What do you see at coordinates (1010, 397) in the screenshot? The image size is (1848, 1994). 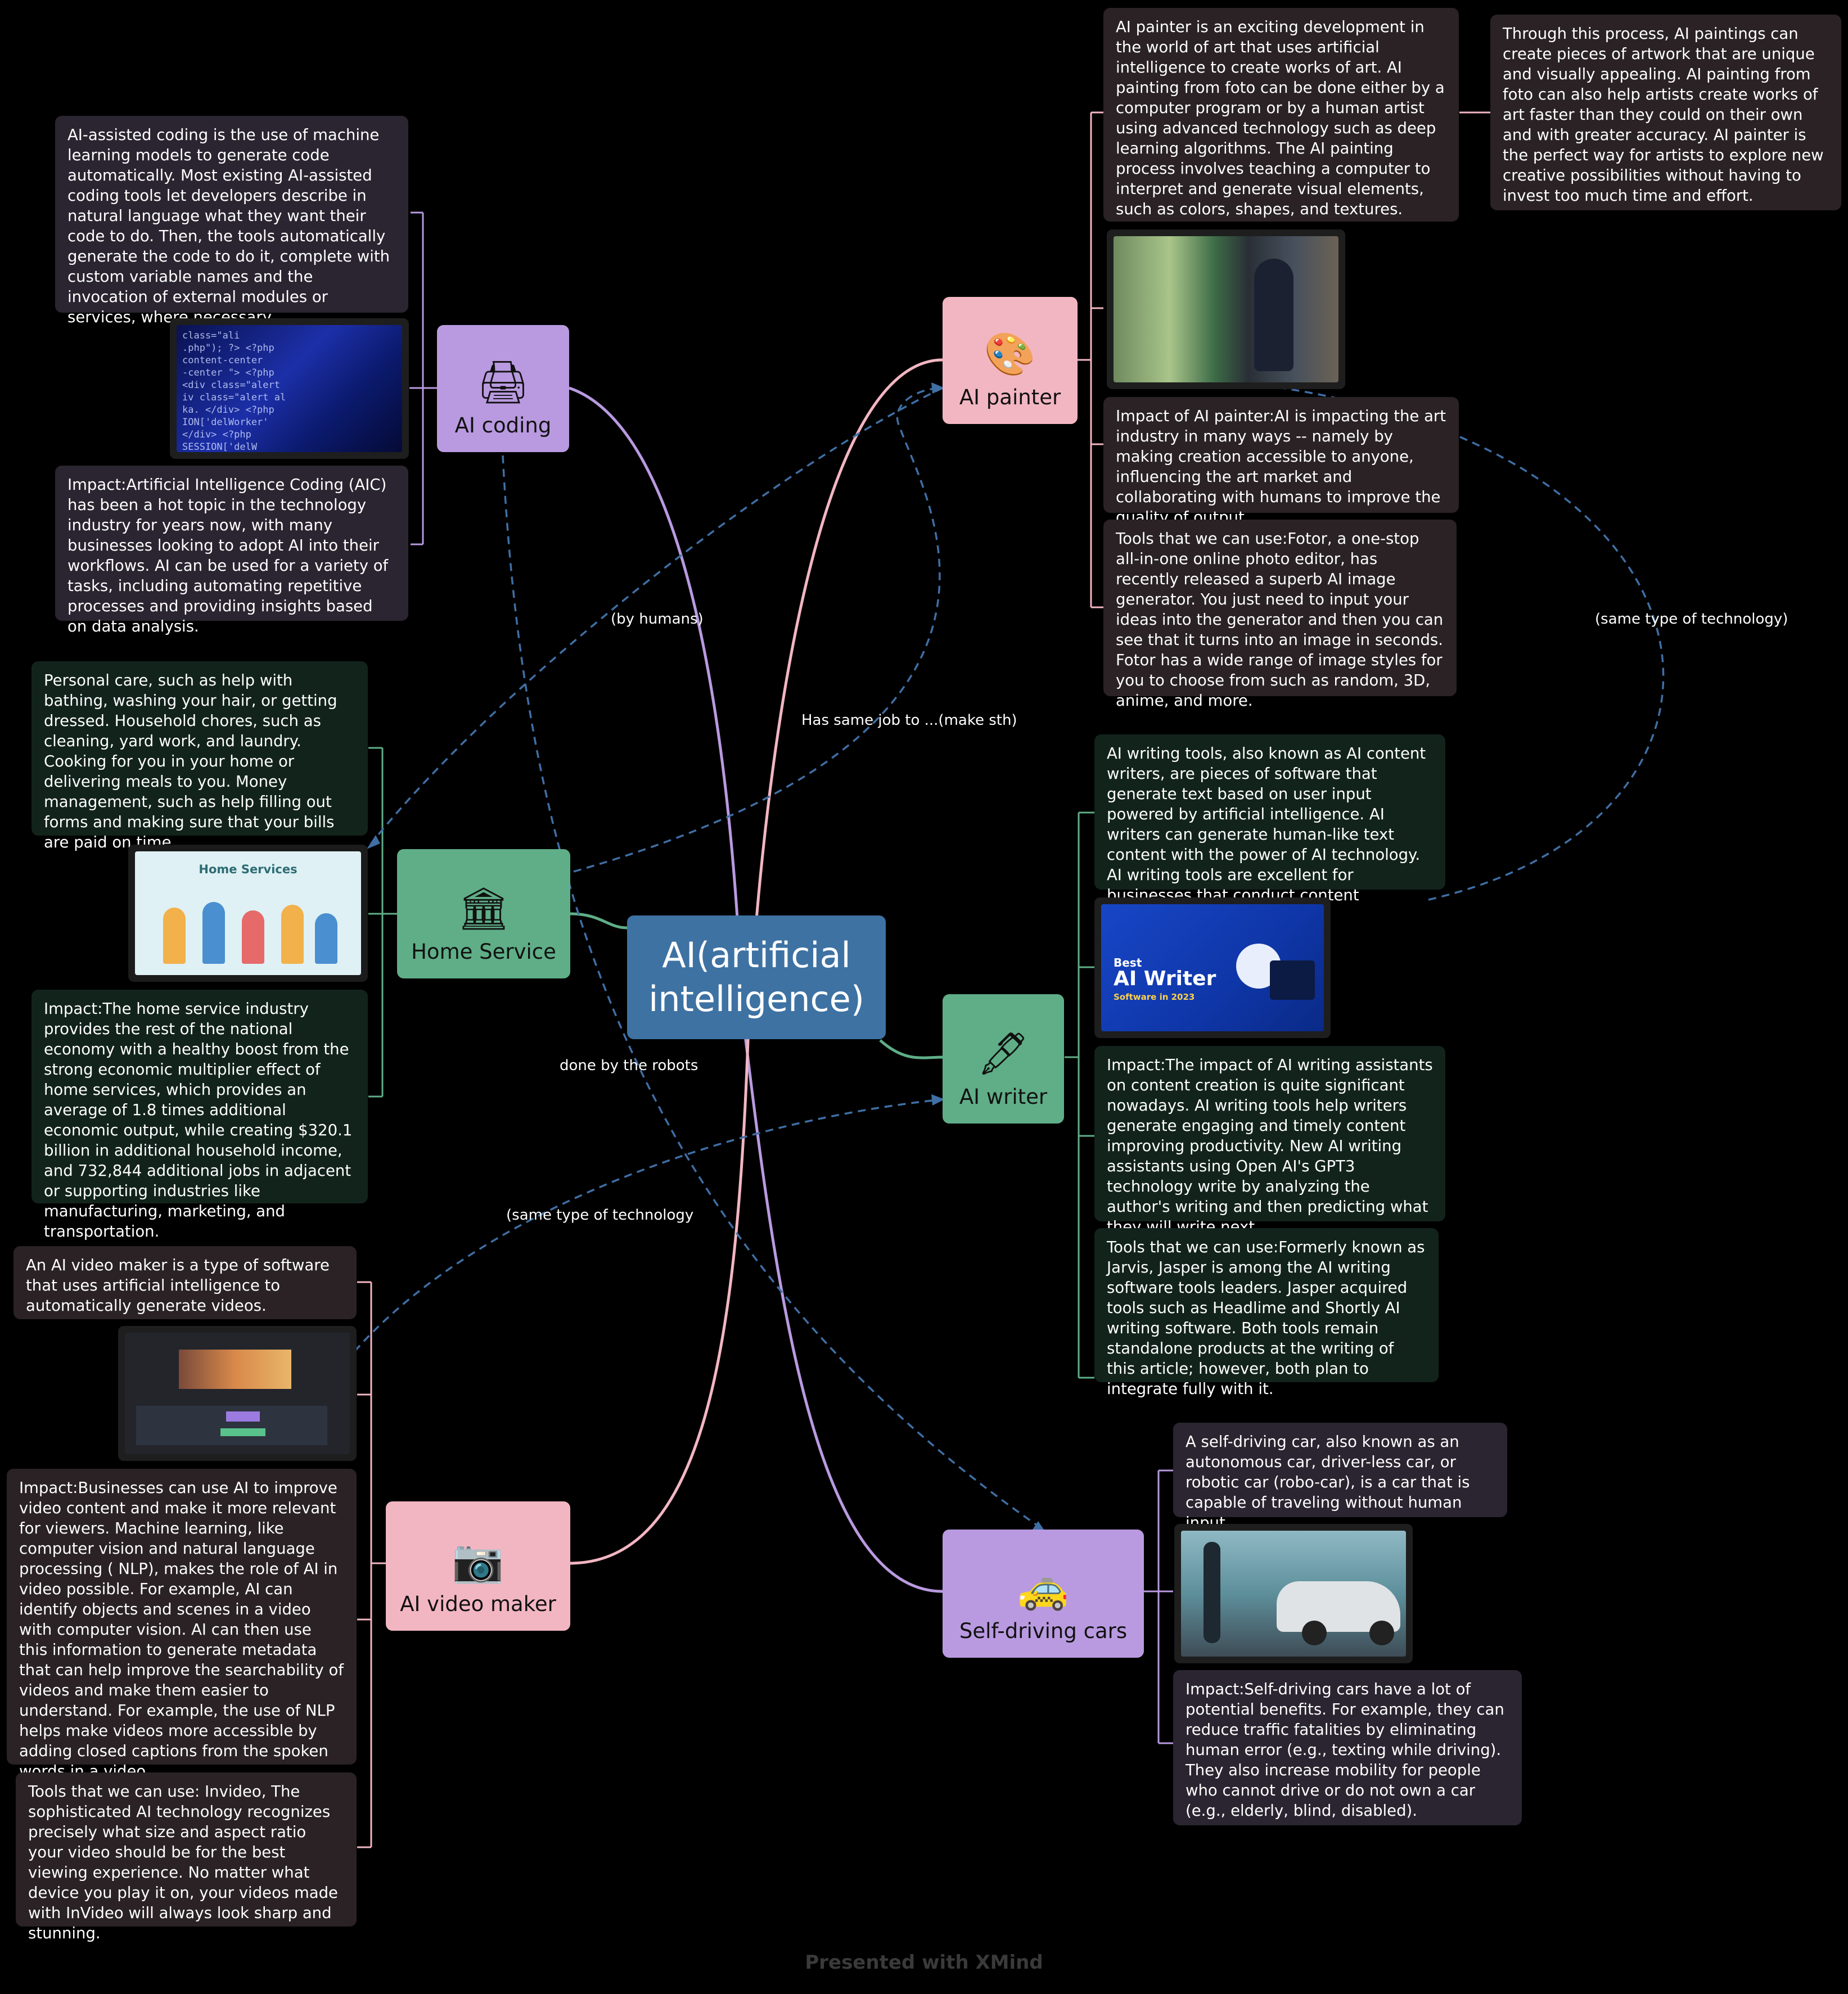 I see `topic-ai-painter-label: AI painter` at bounding box center [1010, 397].